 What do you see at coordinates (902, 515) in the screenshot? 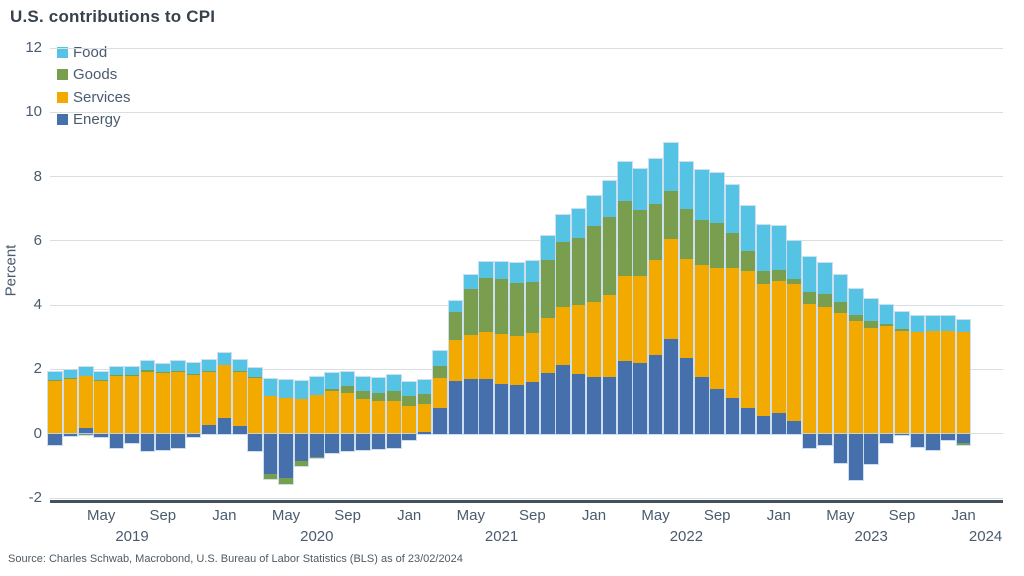
I see `x-tick-label: Sep` at bounding box center [902, 515].